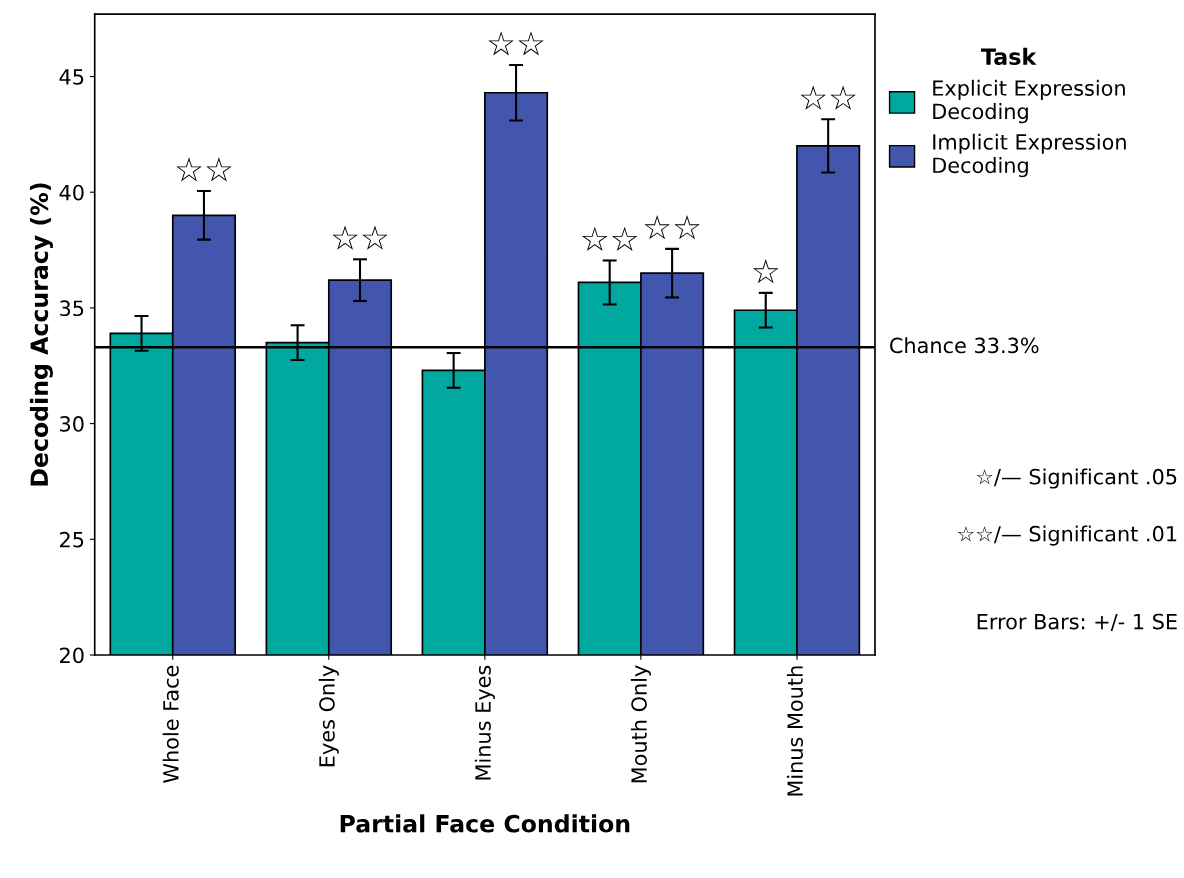 The width and height of the screenshot is (1184, 878). I want to click on y-tick-label: 35, so click(72, 308).